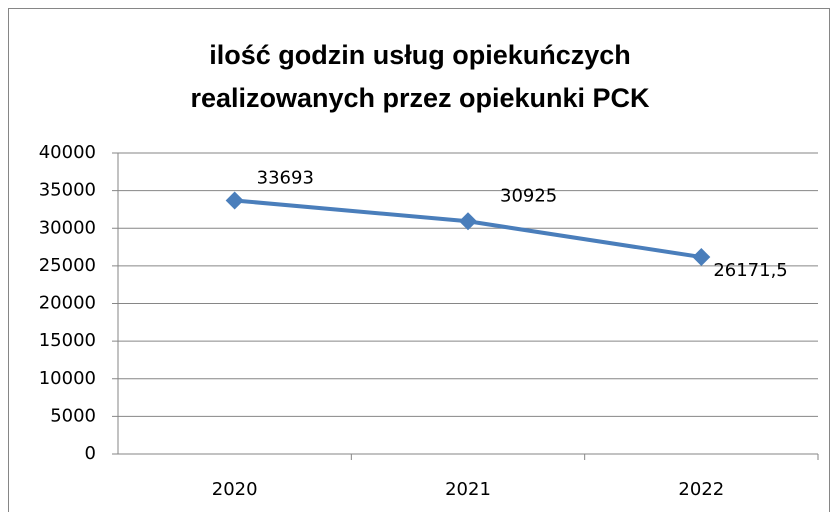  What do you see at coordinates (67, 378) in the screenshot?
I see `y-tick-label: 10000` at bounding box center [67, 378].